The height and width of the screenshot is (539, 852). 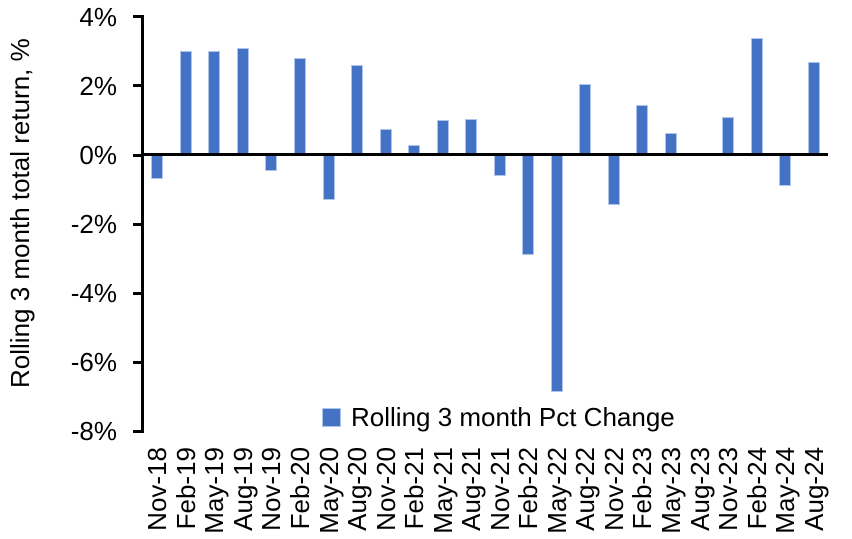 I want to click on x-label-Aug-19: Aug-19, so click(x=242, y=489).